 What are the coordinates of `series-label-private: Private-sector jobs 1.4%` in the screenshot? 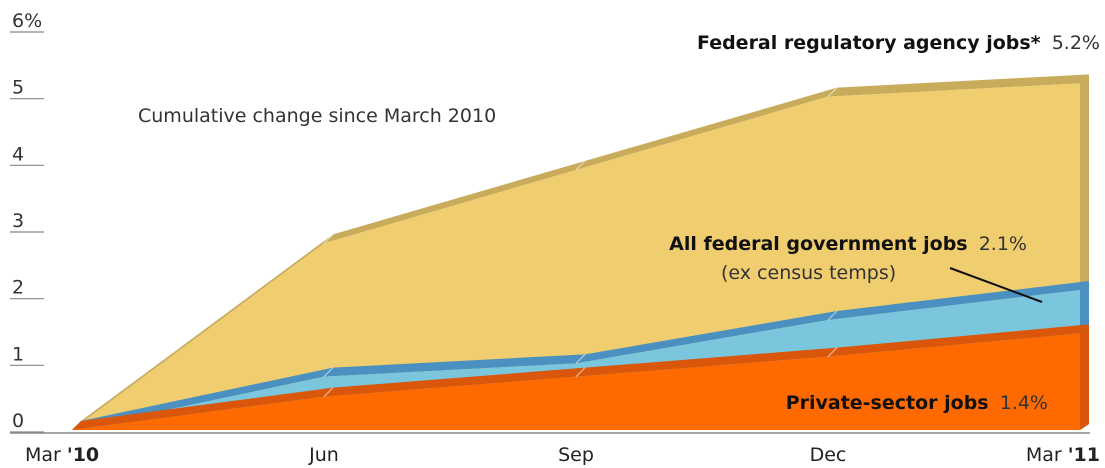 It's located at (917, 403).